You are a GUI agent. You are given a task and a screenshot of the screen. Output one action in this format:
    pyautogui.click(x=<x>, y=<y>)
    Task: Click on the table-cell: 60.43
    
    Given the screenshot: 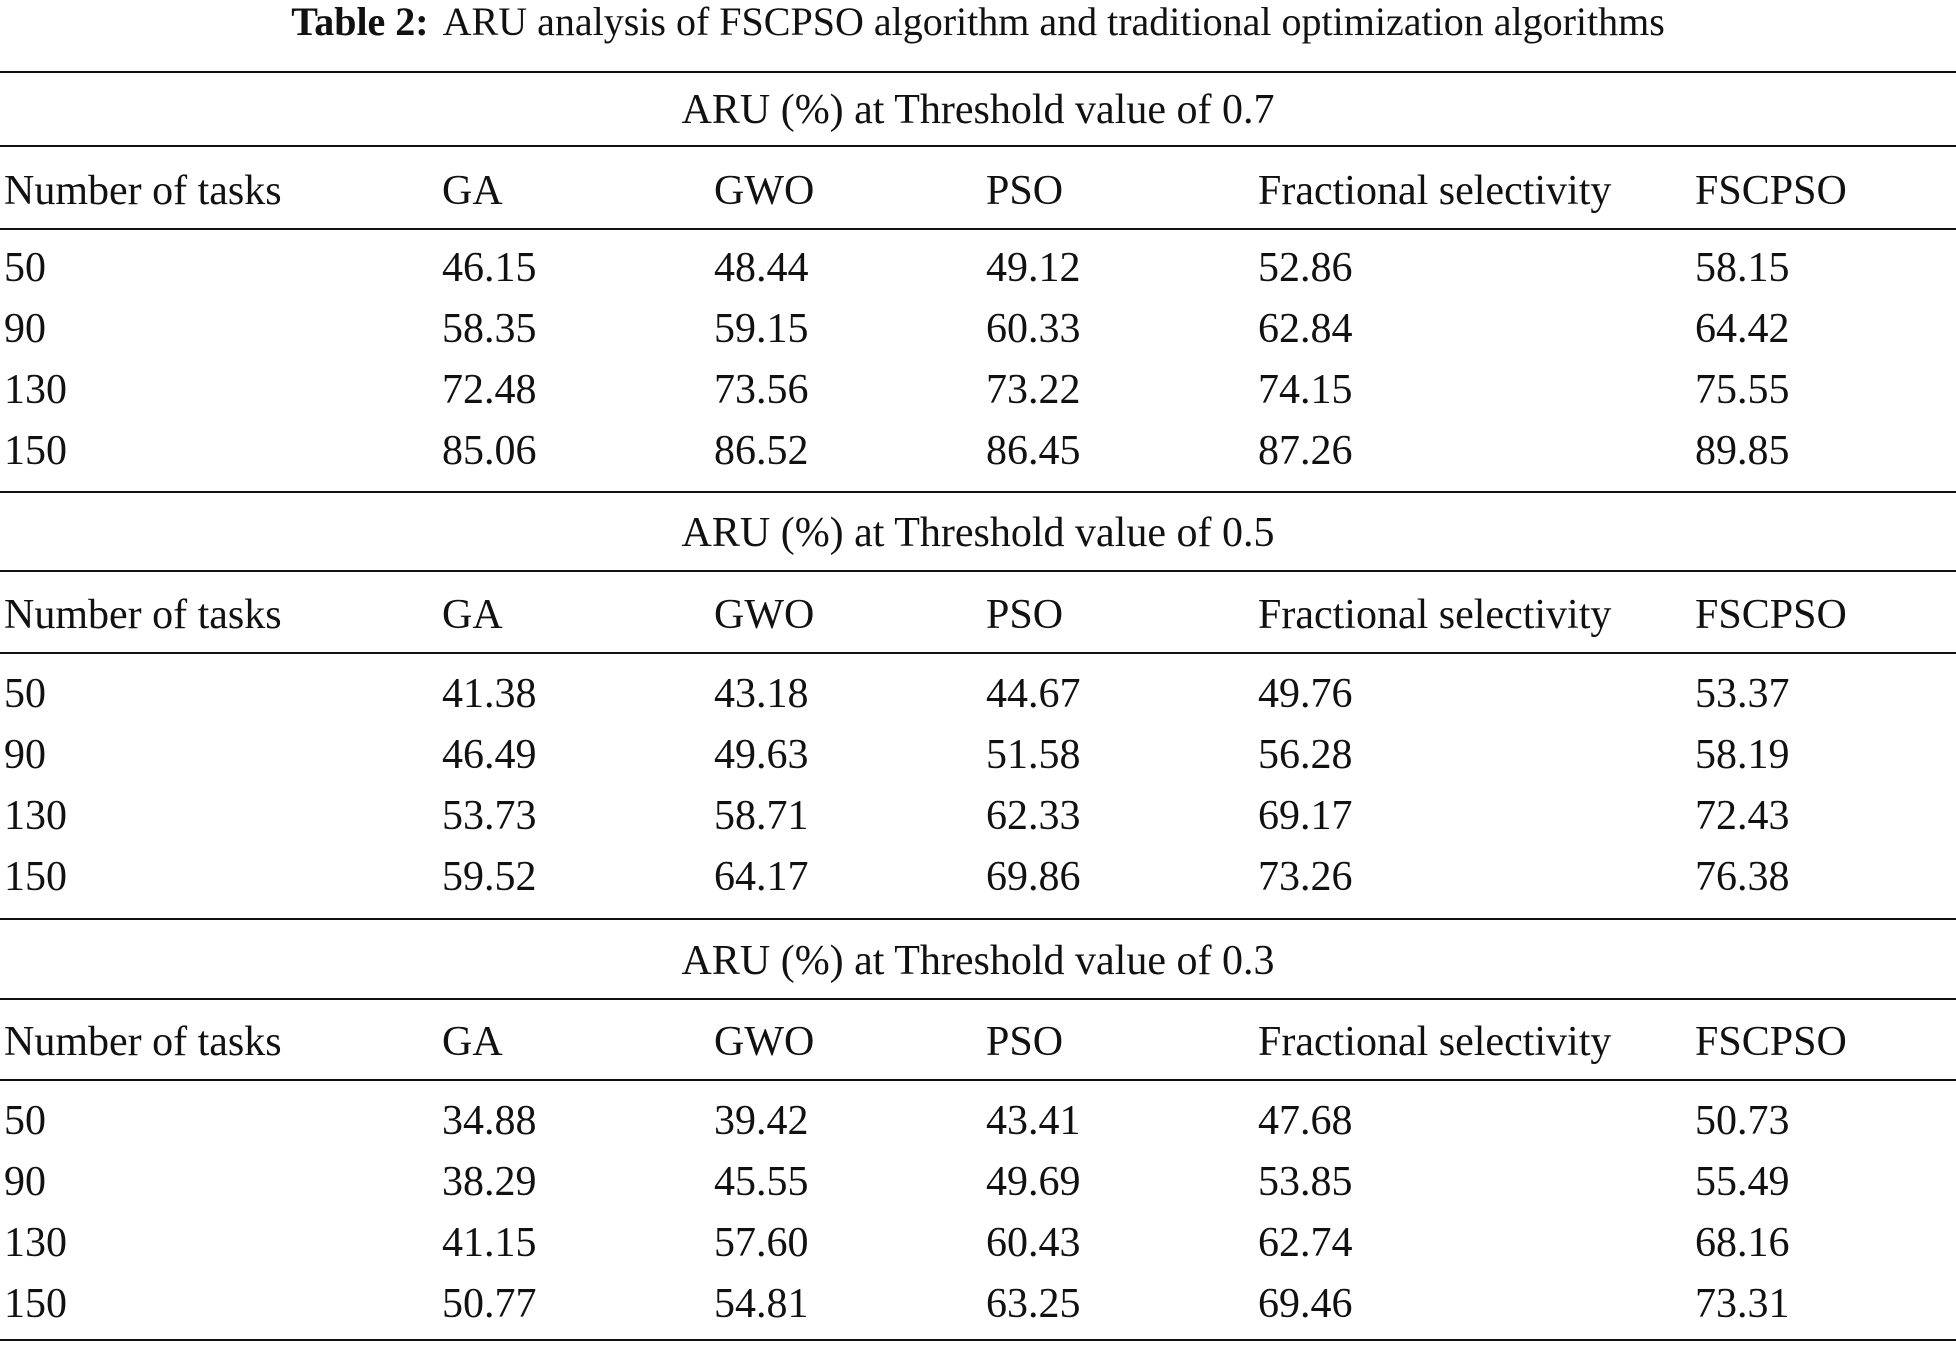 What is the action you would take?
    pyautogui.click(x=1033, y=1243)
    